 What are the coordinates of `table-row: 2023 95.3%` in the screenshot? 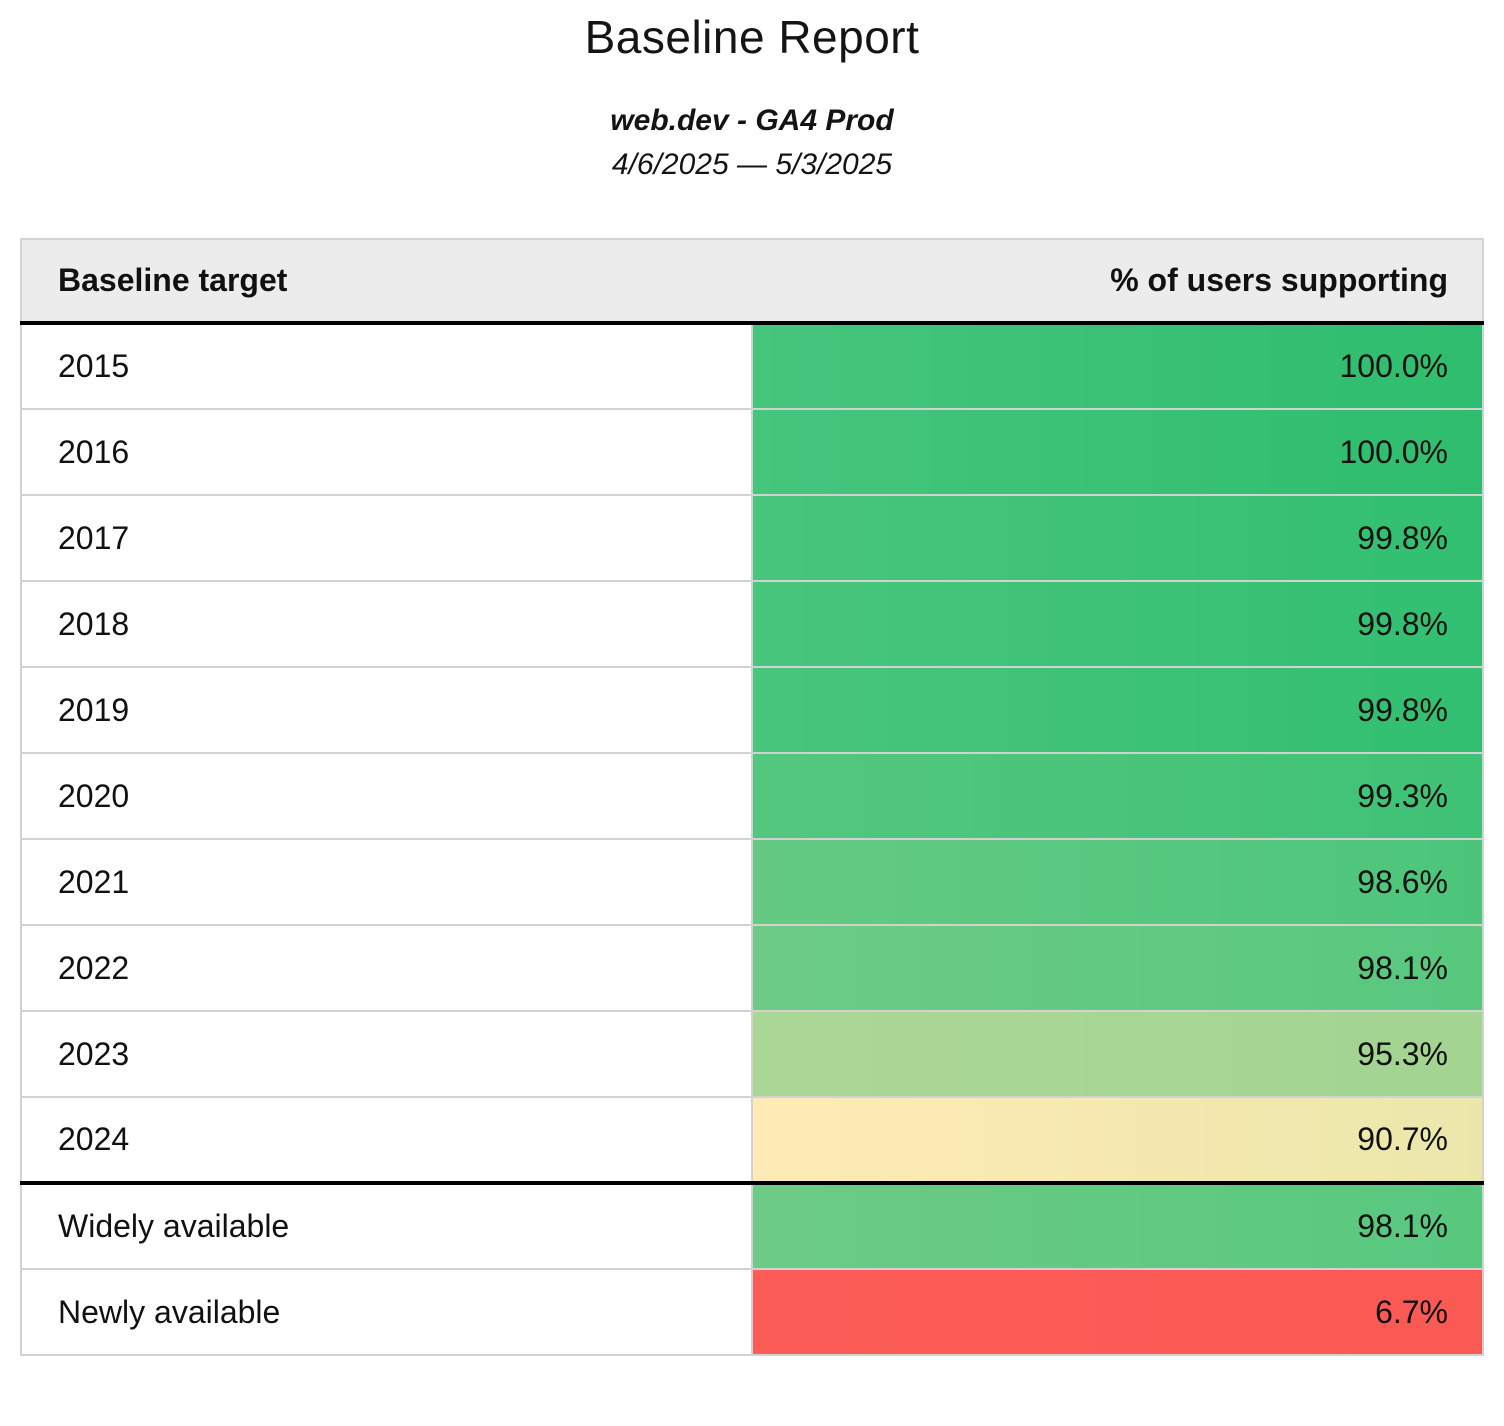 It's located at (752, 1054).